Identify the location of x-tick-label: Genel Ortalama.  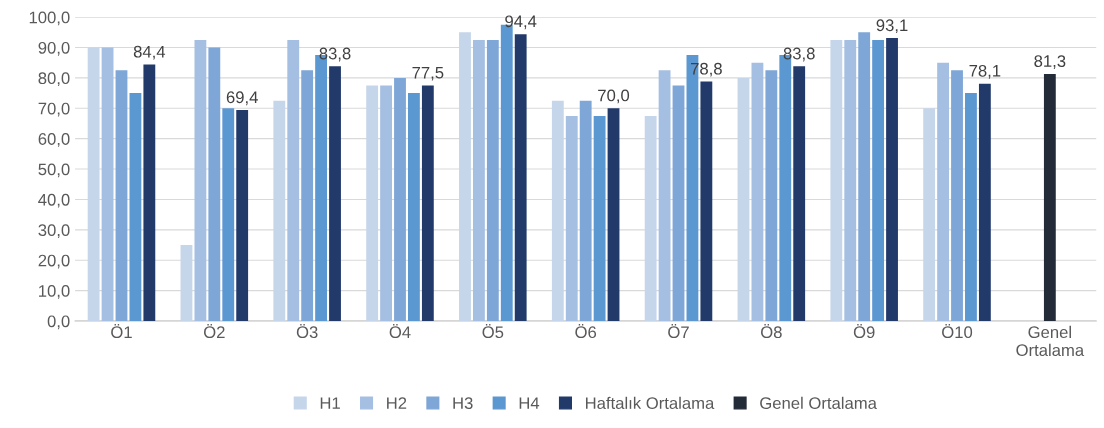
(1050, 341).